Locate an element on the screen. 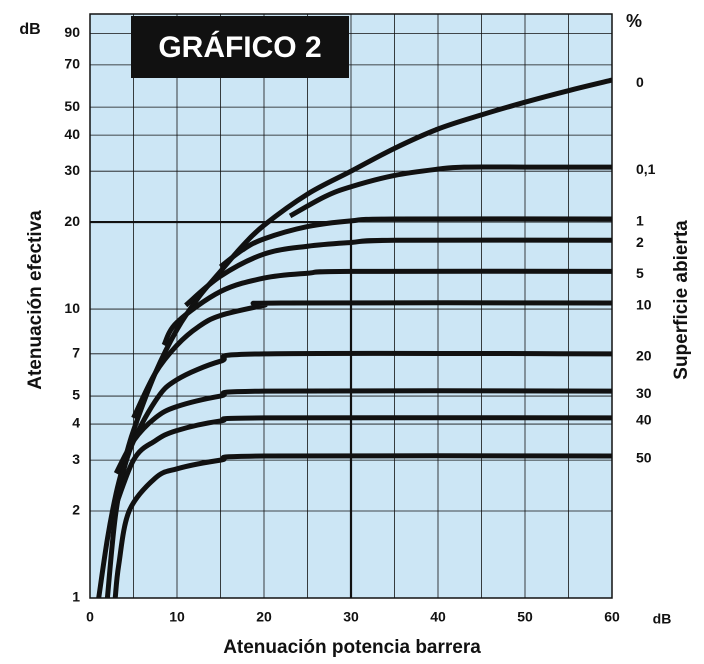  series-label: 2 is located at coordinates (640, 242).